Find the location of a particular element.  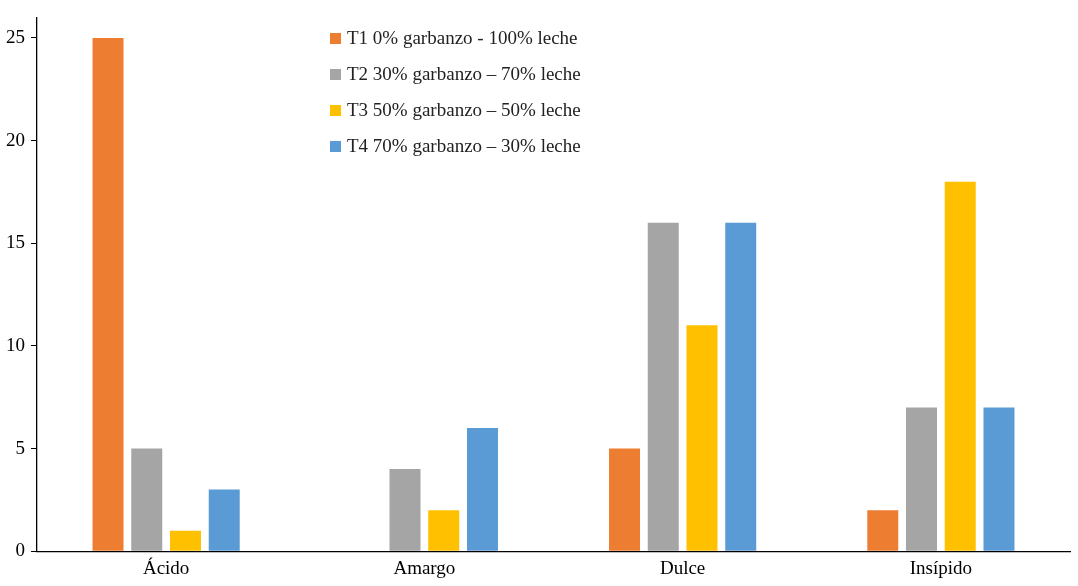

y-tick-label: 25 is located at coordinates (15, 36).